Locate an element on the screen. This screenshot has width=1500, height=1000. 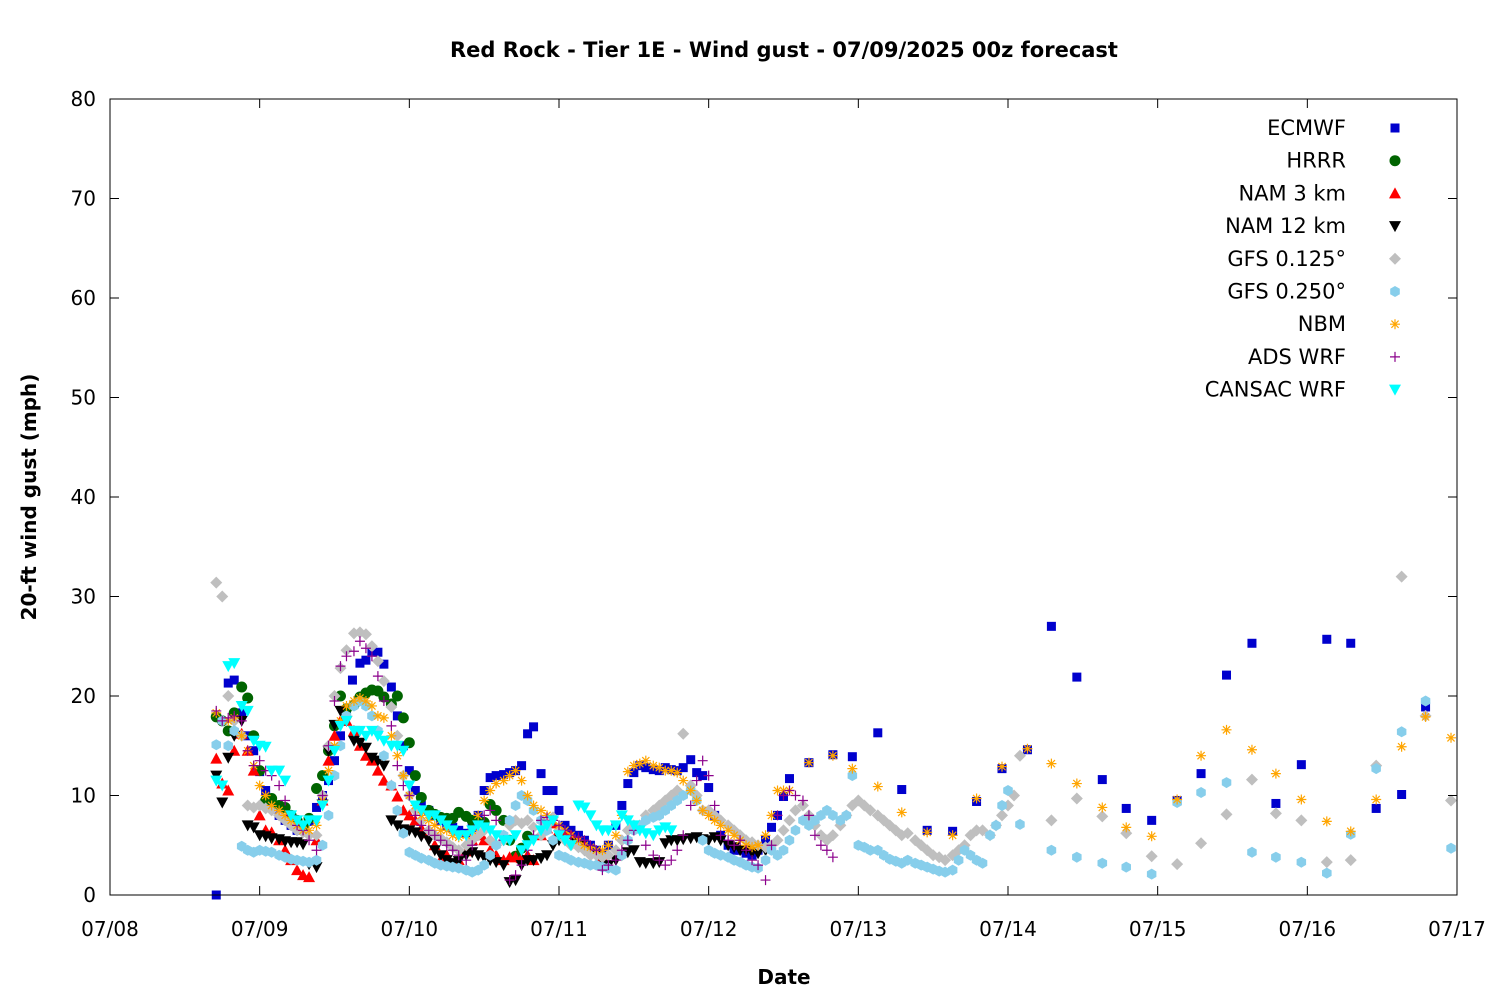
x-tick-label: 07/10 is located at coordinates (410, 929).